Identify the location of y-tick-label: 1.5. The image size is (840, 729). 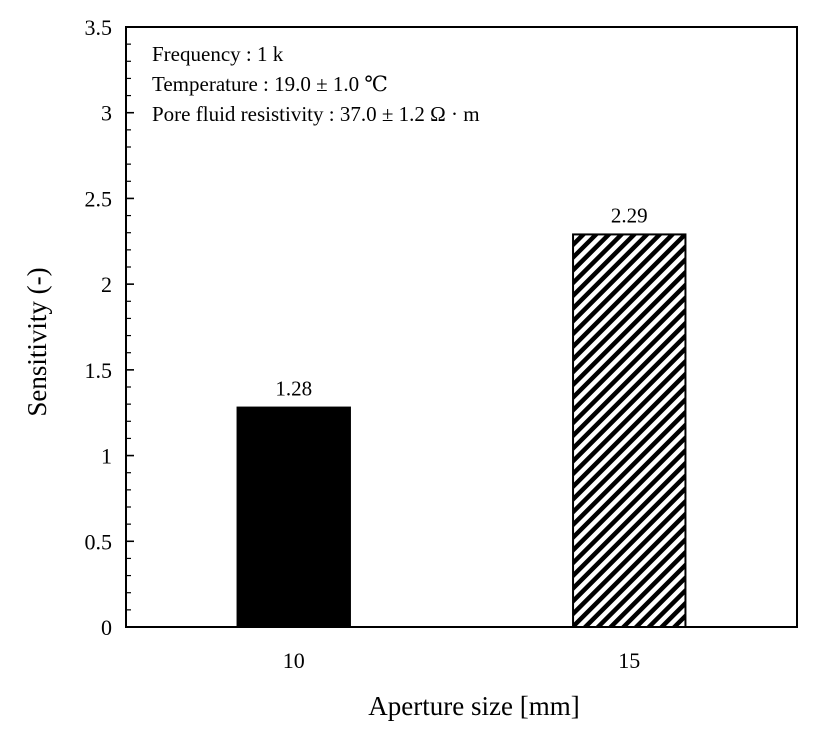
(99, 370).